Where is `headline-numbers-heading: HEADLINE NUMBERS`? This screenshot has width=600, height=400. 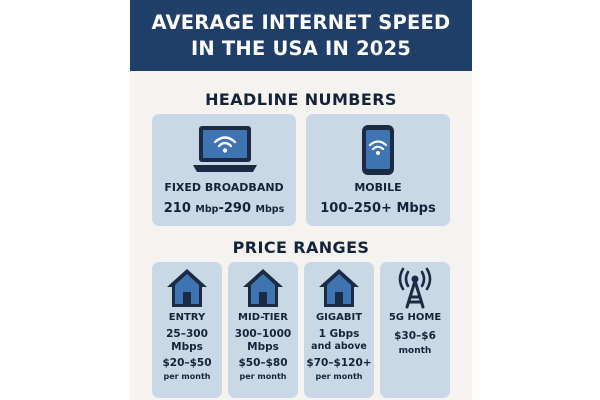 headline-numbers-heading: HEADLINE NUMBERS is located at coordinates (301, 99).